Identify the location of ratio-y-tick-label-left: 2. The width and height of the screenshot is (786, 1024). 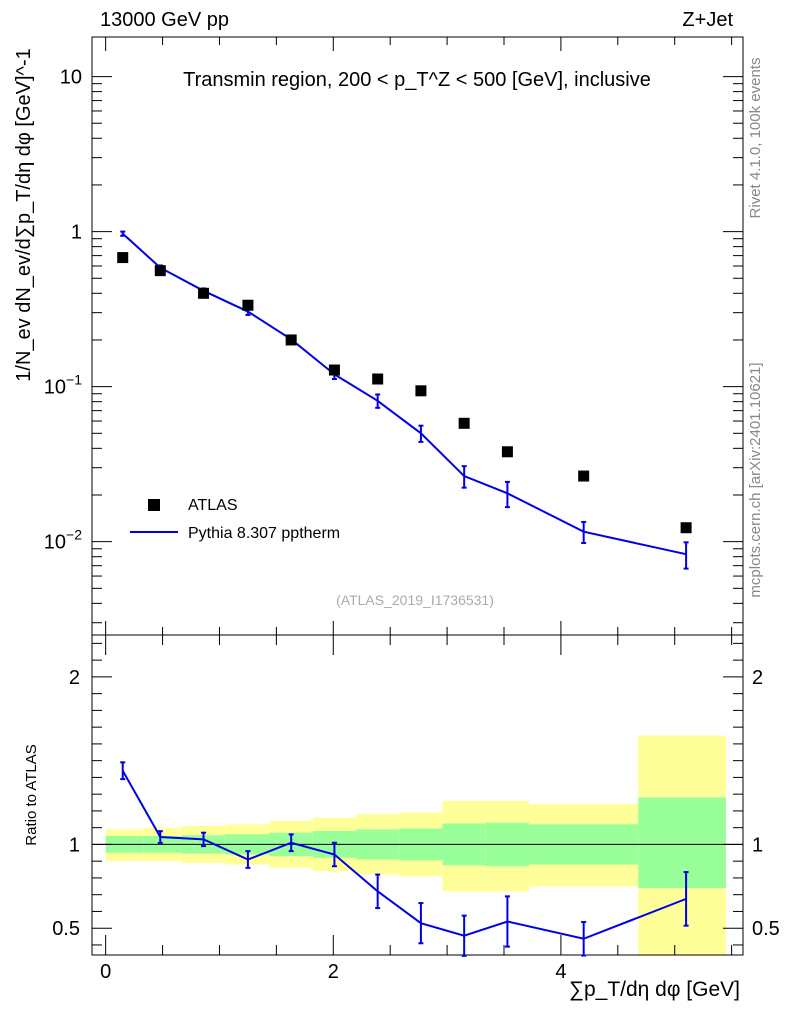
(74, 678).